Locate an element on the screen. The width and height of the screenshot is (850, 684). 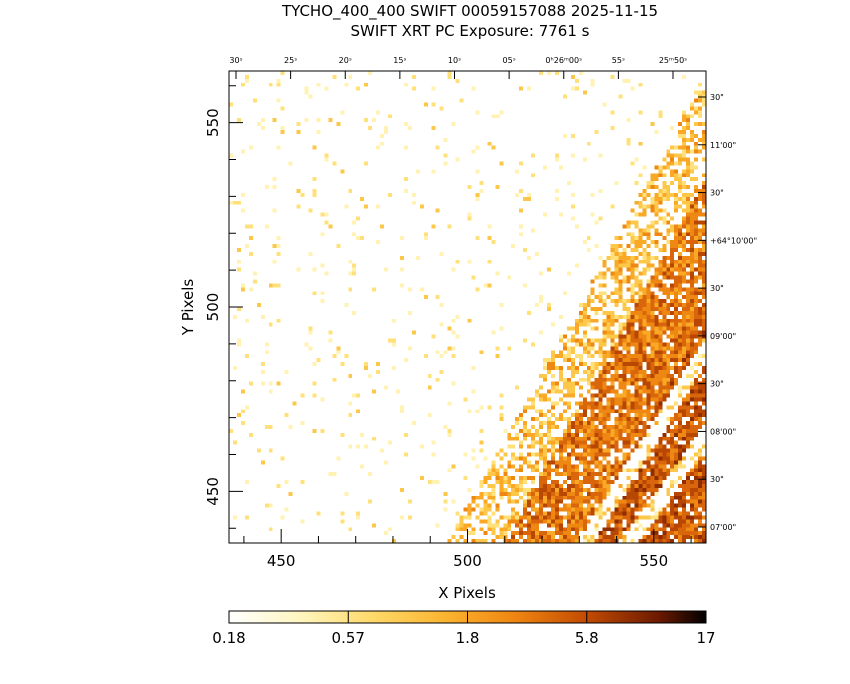
colorbar-tick-label: 17 is located at coordinates (705, 638).